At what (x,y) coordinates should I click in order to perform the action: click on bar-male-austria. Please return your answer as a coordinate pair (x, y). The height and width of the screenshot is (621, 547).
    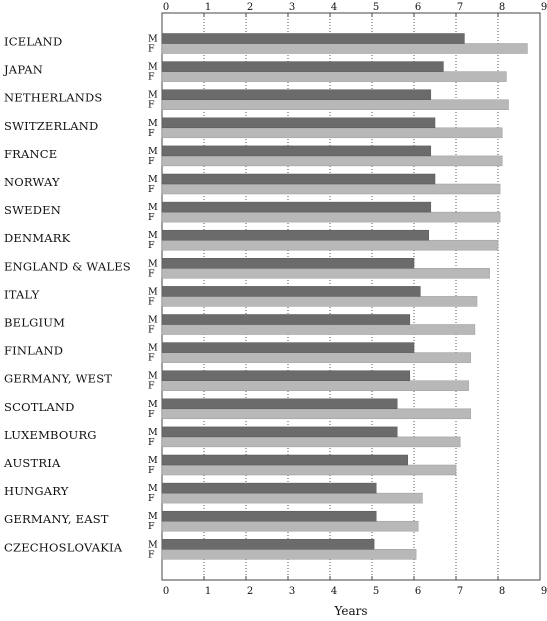
    Looking at the image, I should click on (284, 460).